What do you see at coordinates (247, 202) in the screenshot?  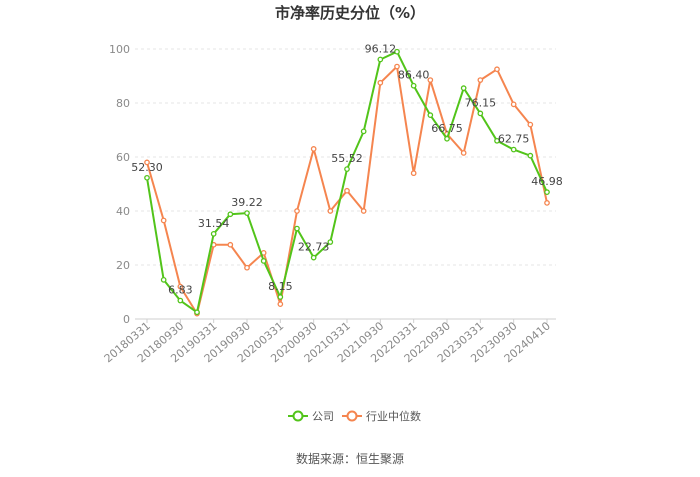 I see `data-label: 39.22` at bounding box center [247, 202].